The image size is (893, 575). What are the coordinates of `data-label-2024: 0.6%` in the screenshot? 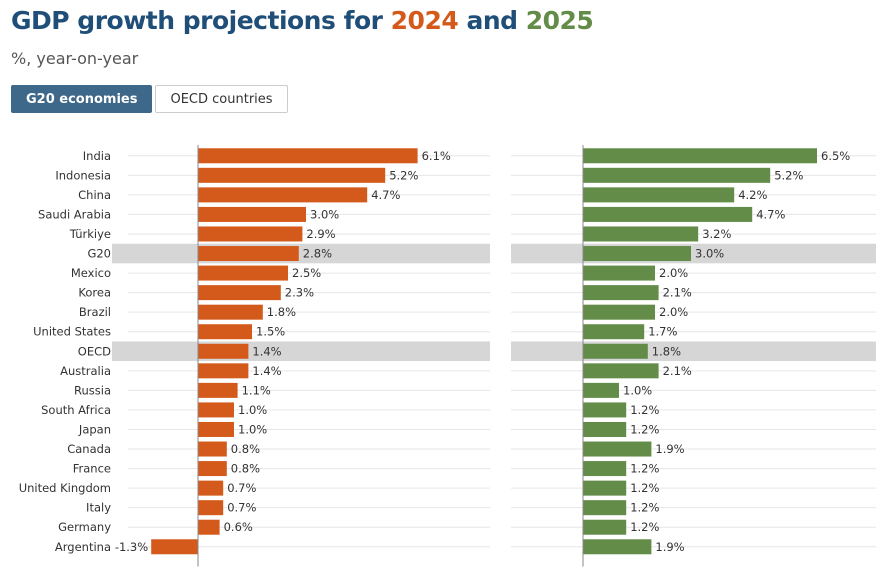 It's located at (238, 527).